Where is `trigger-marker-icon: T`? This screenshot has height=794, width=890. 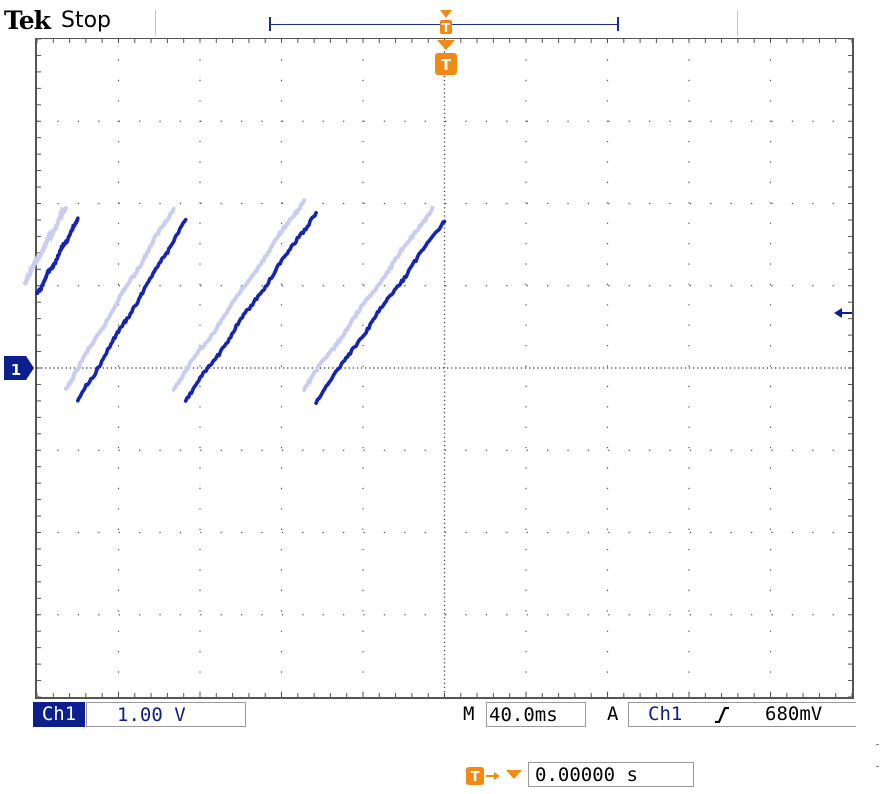 trigger-marker-icon: T is located at coordinates (446, 57).